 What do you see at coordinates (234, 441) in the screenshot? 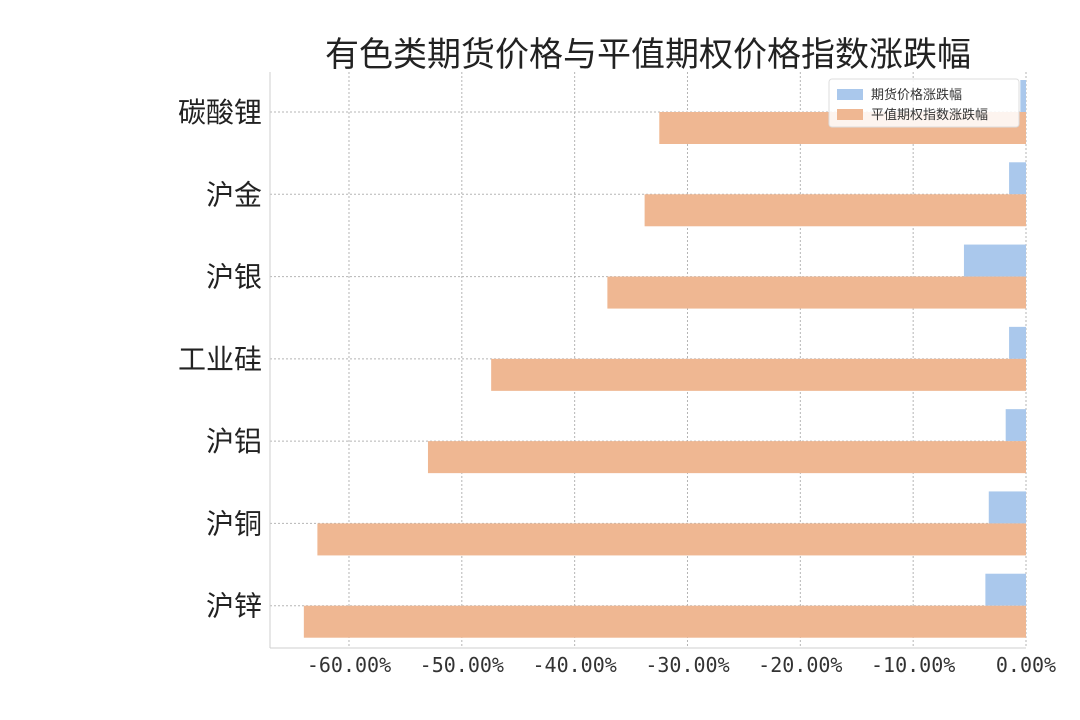
I see `category-label: 沪铝` at bounding box center [234, 441].